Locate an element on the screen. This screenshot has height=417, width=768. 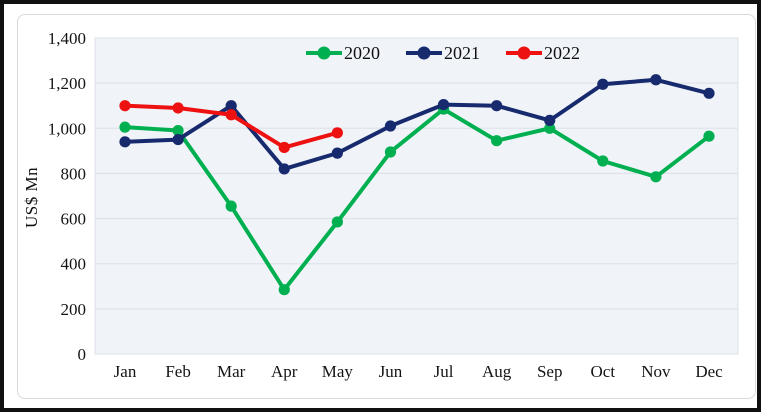
x-tick-label: Jun is located at coordinates (391, 371).